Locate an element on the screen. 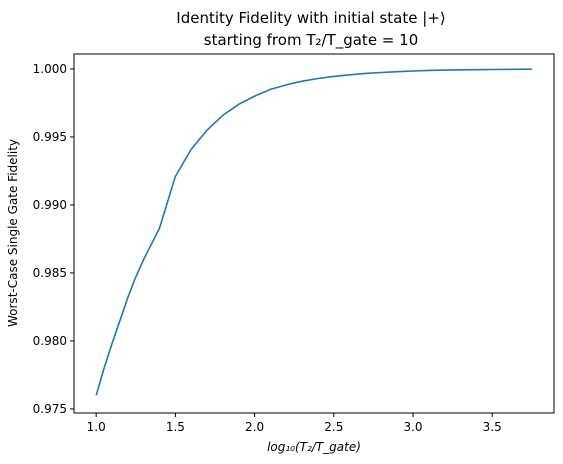  x-tick-label: 3.0 is located at coordinates (412, 427).